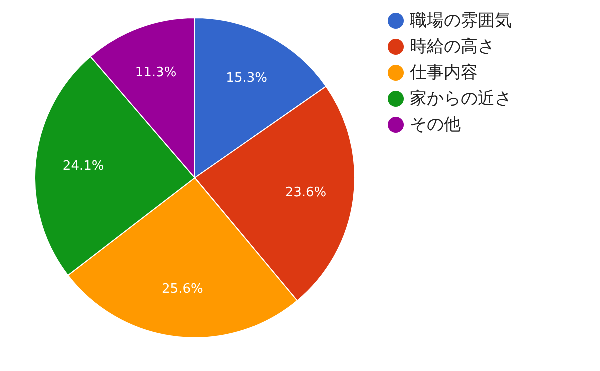 The height and width of the screenshot is (371, 600). Describe the element at coordinates (461, 99) in the screenshot. I see `legend-label: 家からの近さ` at that location.